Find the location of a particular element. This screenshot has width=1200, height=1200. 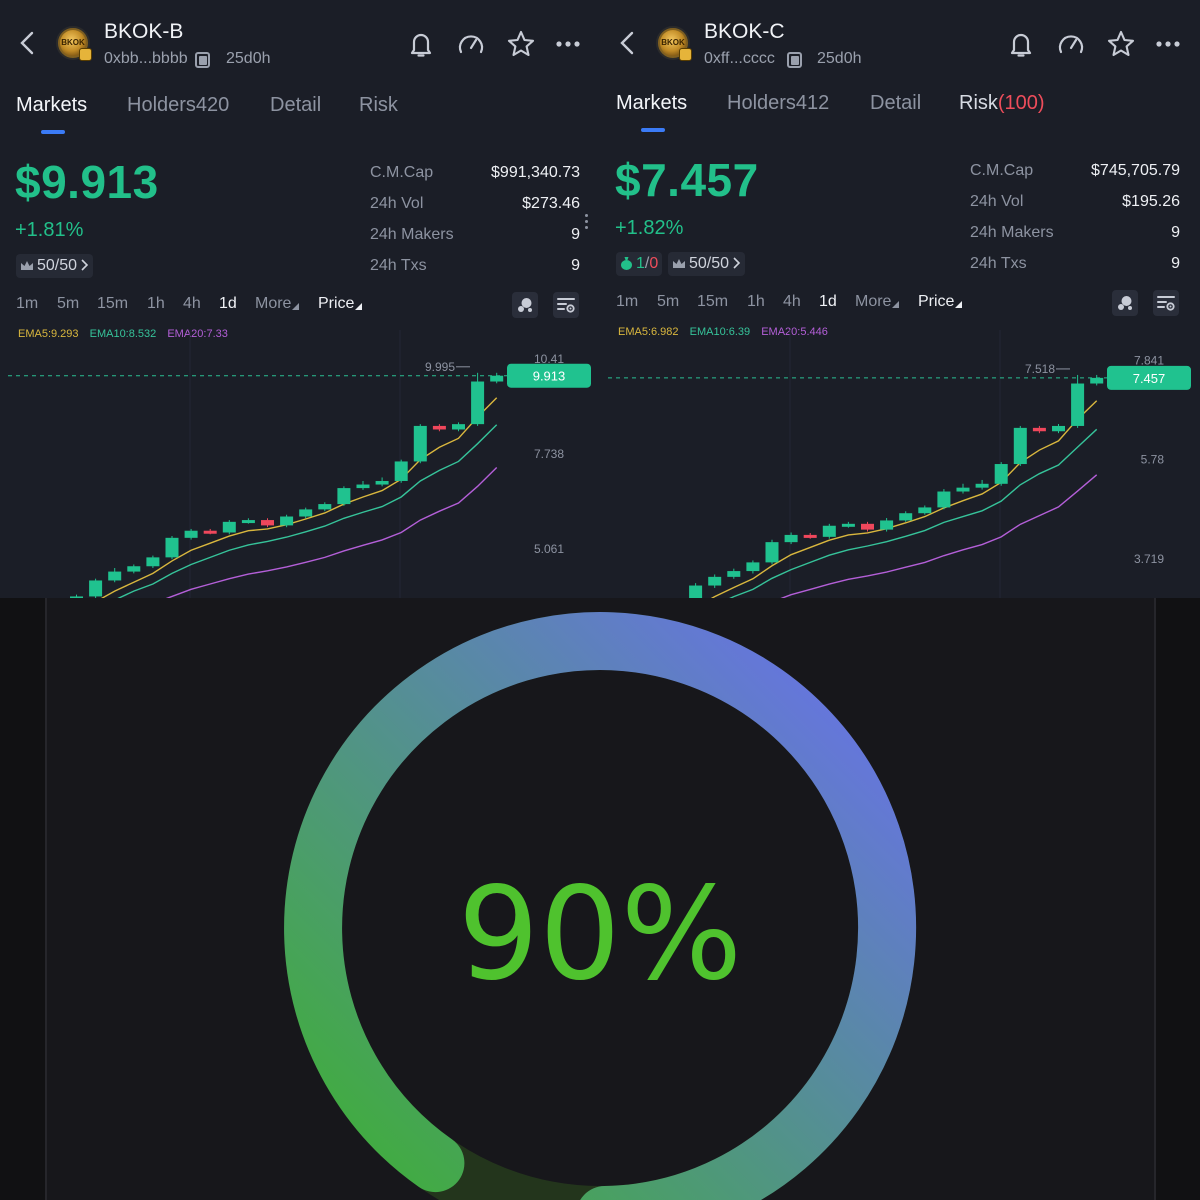

stat-label: 24h Vol is located at coordinates (997, 201).